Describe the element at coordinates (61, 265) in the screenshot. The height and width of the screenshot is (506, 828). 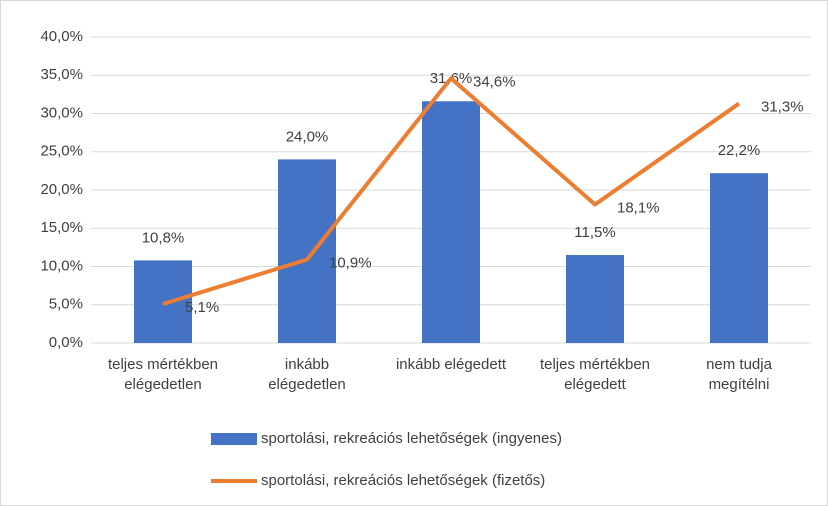
I see `y-tick-label: 10,0%` at that location.